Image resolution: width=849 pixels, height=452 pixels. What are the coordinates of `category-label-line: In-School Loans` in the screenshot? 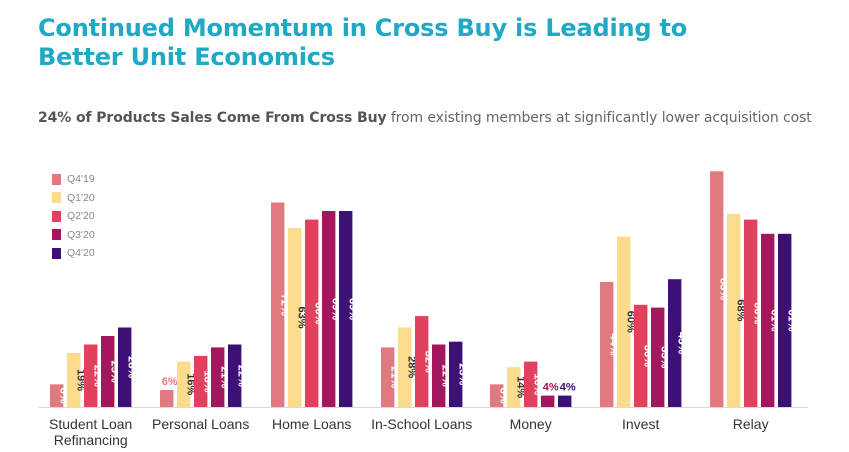 It's located at (422, 424).